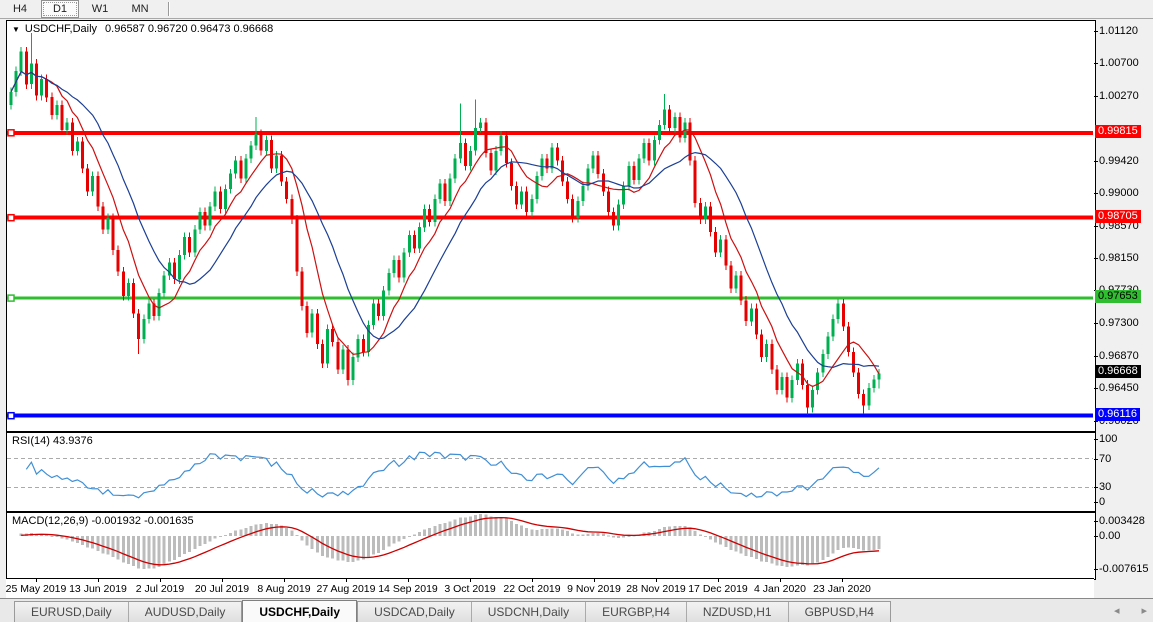 The width and height of the screenshot is (1153, 622). I want to click on current-price-badge: 0.96668, so click(1118, 372).